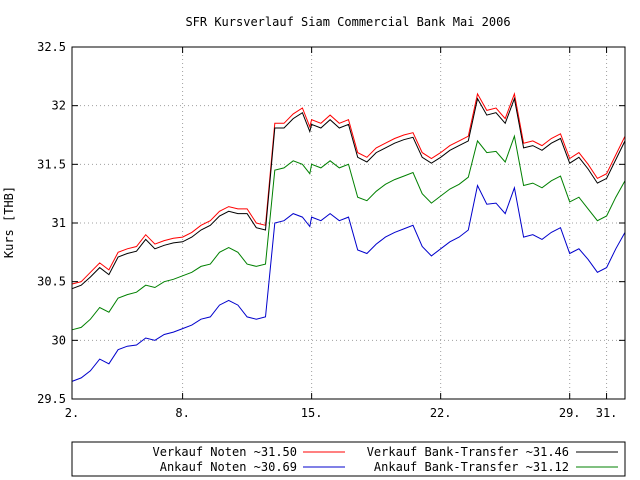 This screenshot has height=480, width=640. Describe the element at coordinates (59, 223) in the screenshot. I see `y-tick-label: 31` at that location.